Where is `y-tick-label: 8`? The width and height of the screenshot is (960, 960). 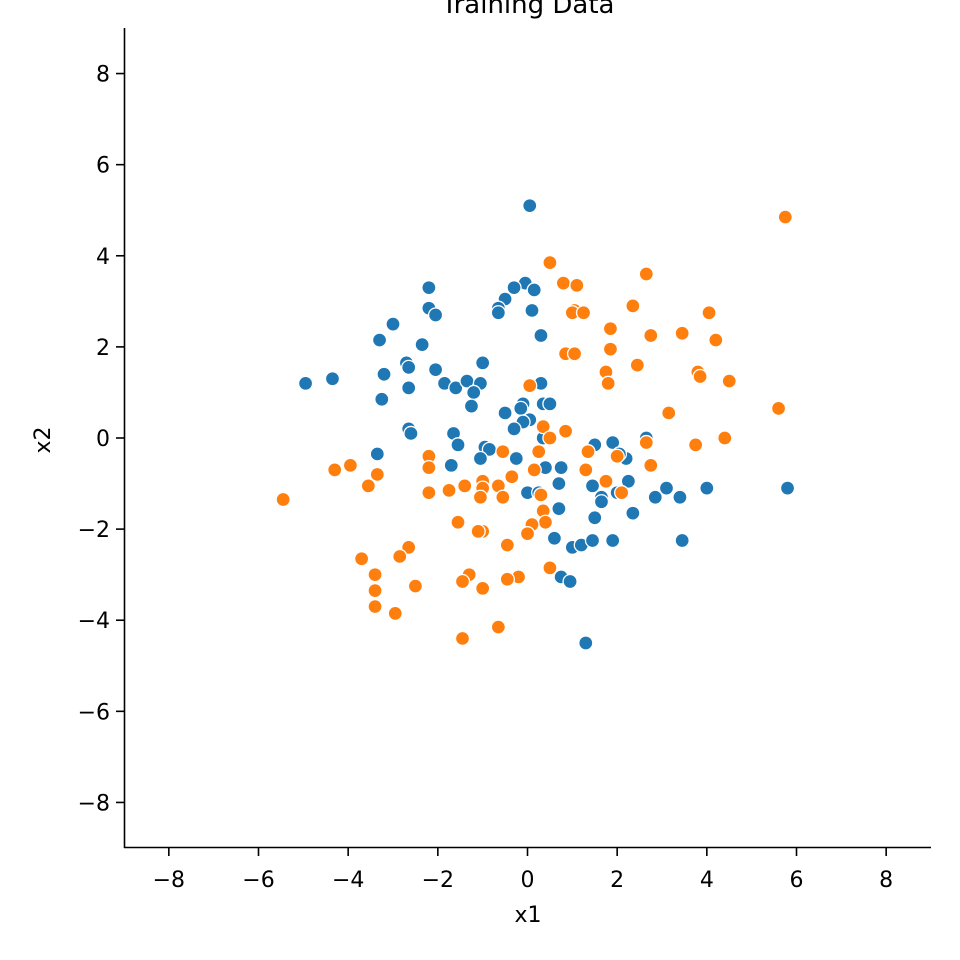
y-tick-label: 8 is located at coordinates (103, 75).